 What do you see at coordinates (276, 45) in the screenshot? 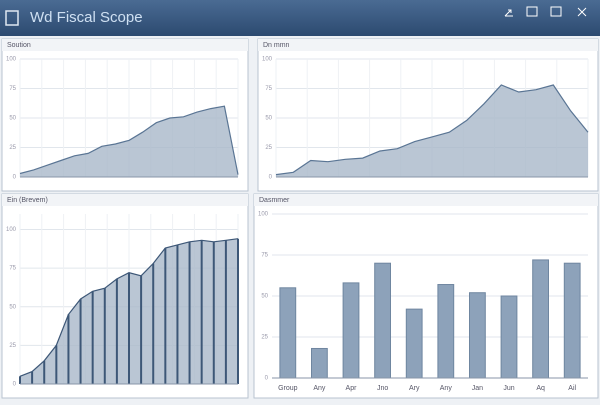
I see `panel-title: Dn mmn` at bounding box center [276, 45].